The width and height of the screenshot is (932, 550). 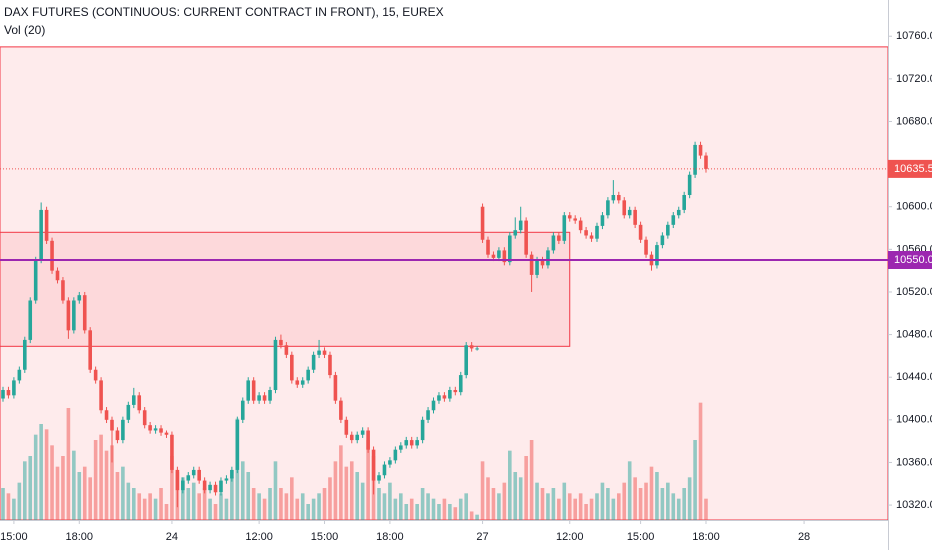 I want to click on x-tick-label: 24, so click(x=172, y=537).